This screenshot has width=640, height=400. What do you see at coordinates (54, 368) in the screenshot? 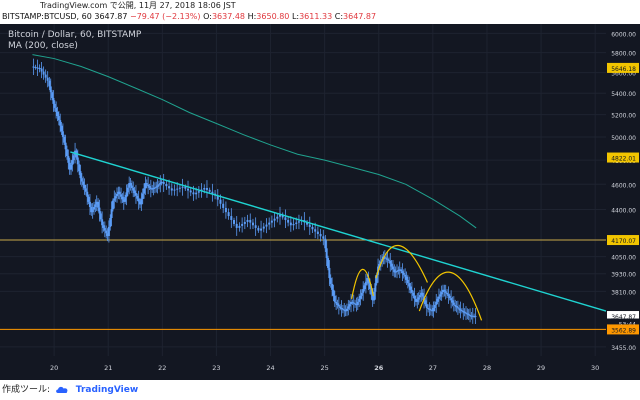
I see `time-tick-label: 20` at bounding box center [54, 368].